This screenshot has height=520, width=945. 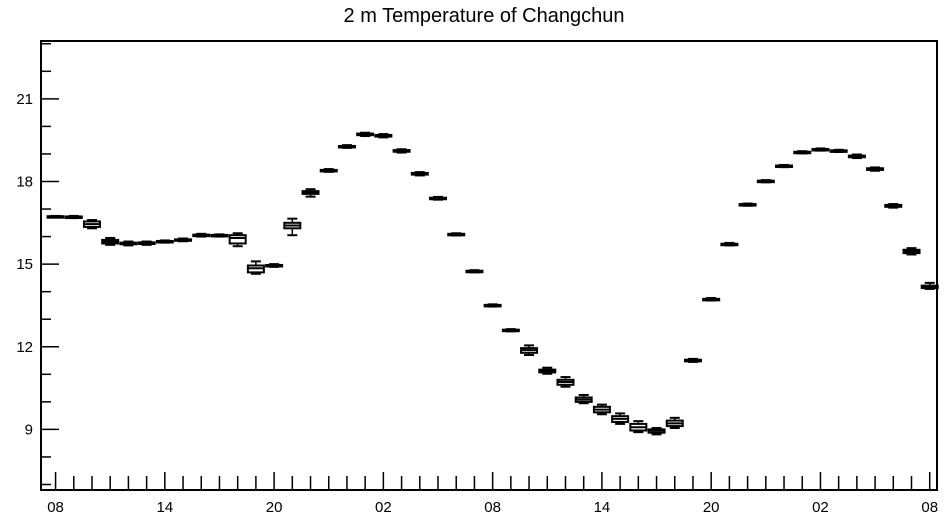 I want to click on y-tick-label: 18, so click(x=24, y=181).